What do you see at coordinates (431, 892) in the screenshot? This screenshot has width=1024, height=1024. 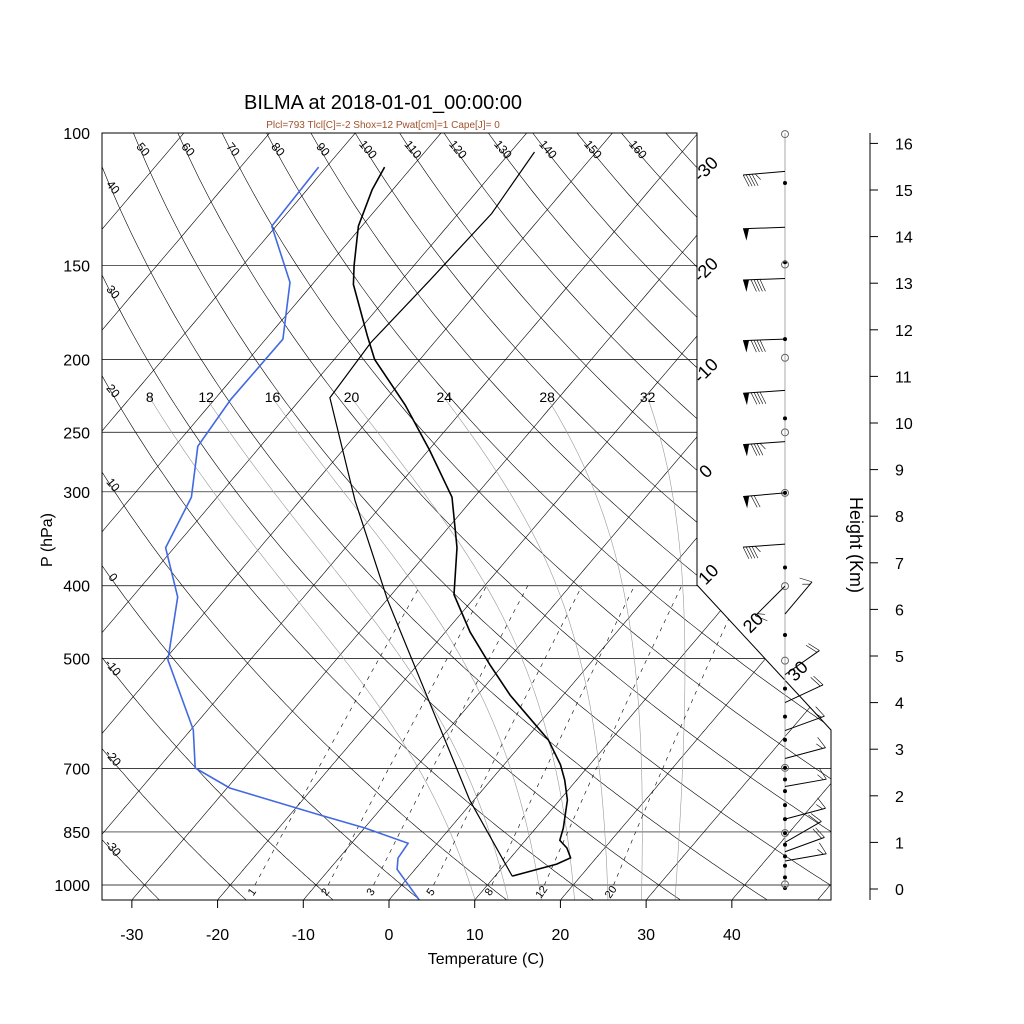 I see `mixing-ratio-label: 5` at bounding box center [431, 892].